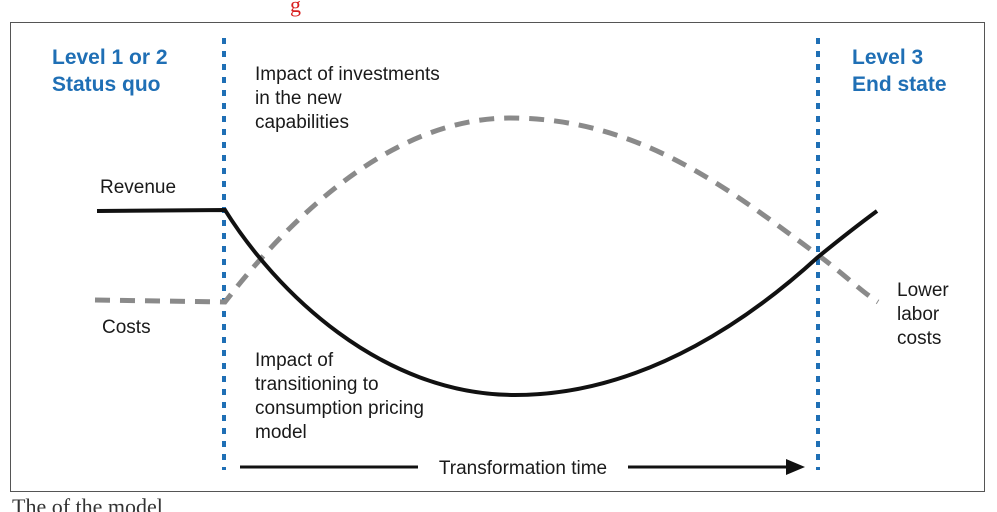 This screenshot has height=512, width=997. What do you see at coordinates (317, 384) in the screenshot?
I see `transitioning-annotation-line-2: transitioning to` at bounding box center [317, 384].